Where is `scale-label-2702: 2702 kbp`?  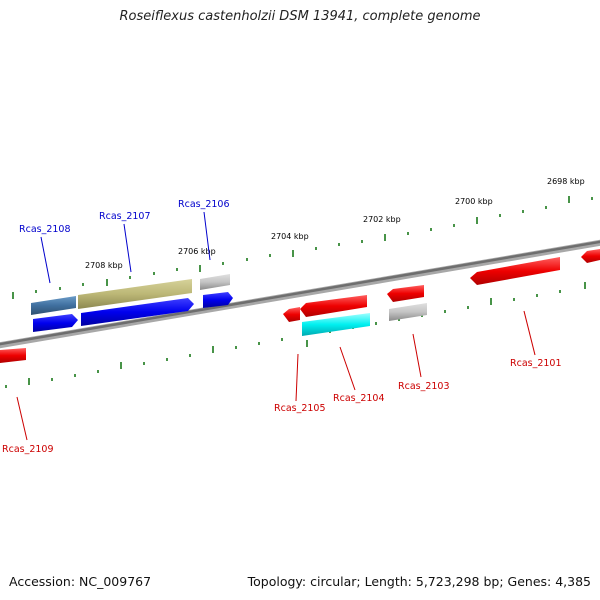 scale-label-2702: 2702 kbp is located at coordinates (382, 219).